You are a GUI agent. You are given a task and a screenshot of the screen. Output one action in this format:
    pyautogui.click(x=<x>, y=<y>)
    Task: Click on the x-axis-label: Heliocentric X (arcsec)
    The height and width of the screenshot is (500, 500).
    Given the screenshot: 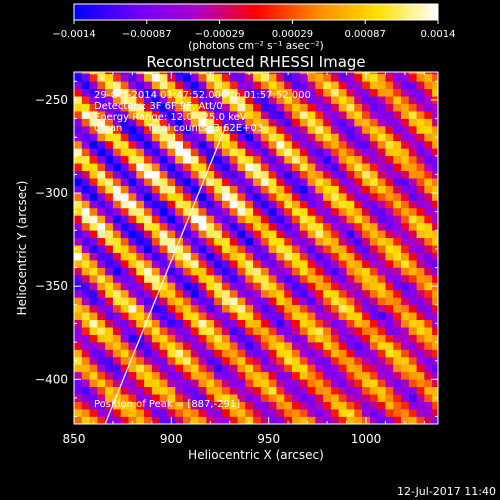 What is the action you would take?
    pyautogui.click(x=256, y=455)
    